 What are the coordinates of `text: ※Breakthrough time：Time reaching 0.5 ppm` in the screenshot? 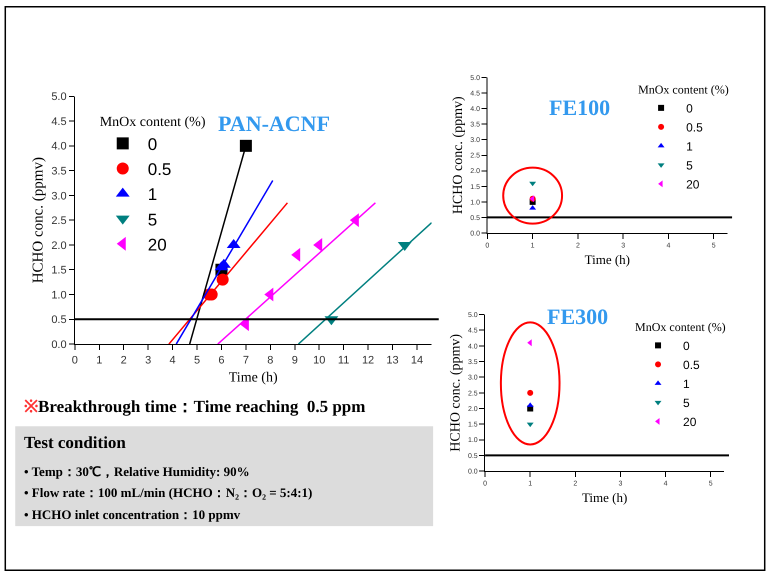 It's located at (195, 406).